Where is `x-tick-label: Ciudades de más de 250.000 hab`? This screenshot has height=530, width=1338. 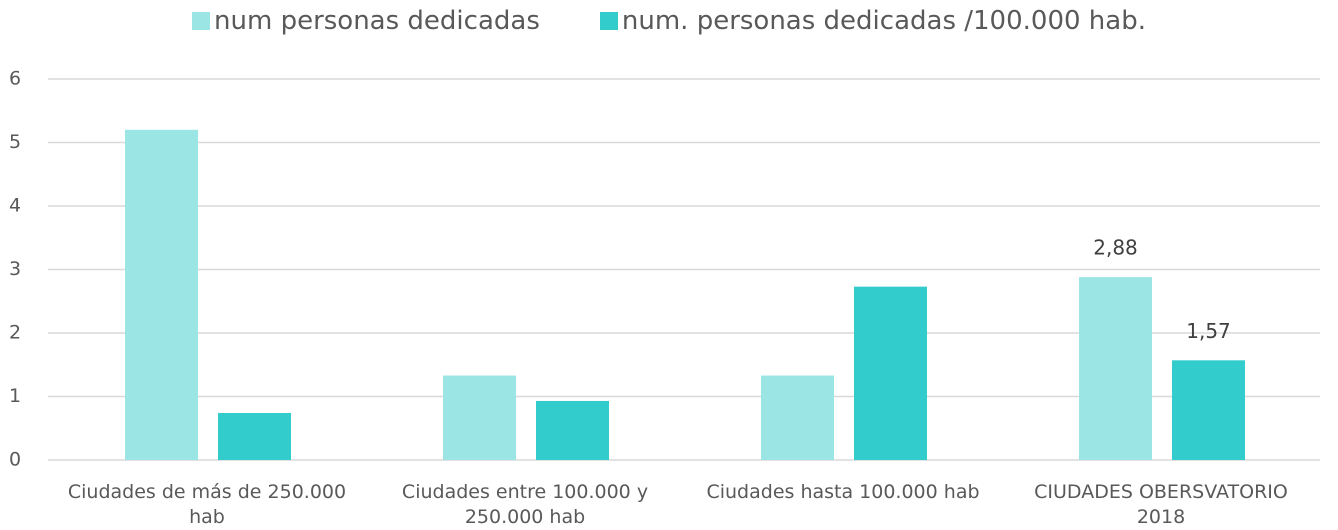
x-tick-label: Ciudades de más de 250.000 hab is located at coordinates (207, 504).